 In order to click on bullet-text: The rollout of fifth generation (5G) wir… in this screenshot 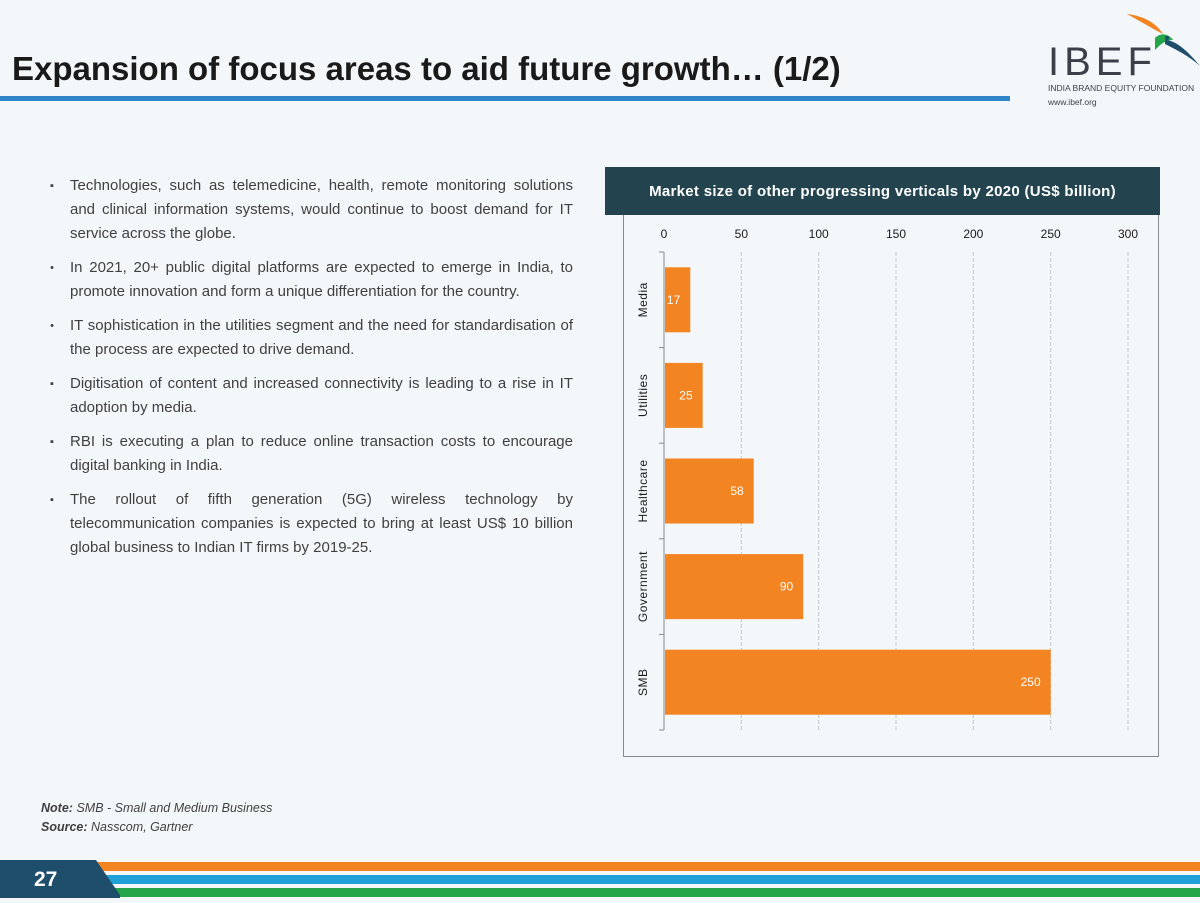, I will do `click(321, 523)`.